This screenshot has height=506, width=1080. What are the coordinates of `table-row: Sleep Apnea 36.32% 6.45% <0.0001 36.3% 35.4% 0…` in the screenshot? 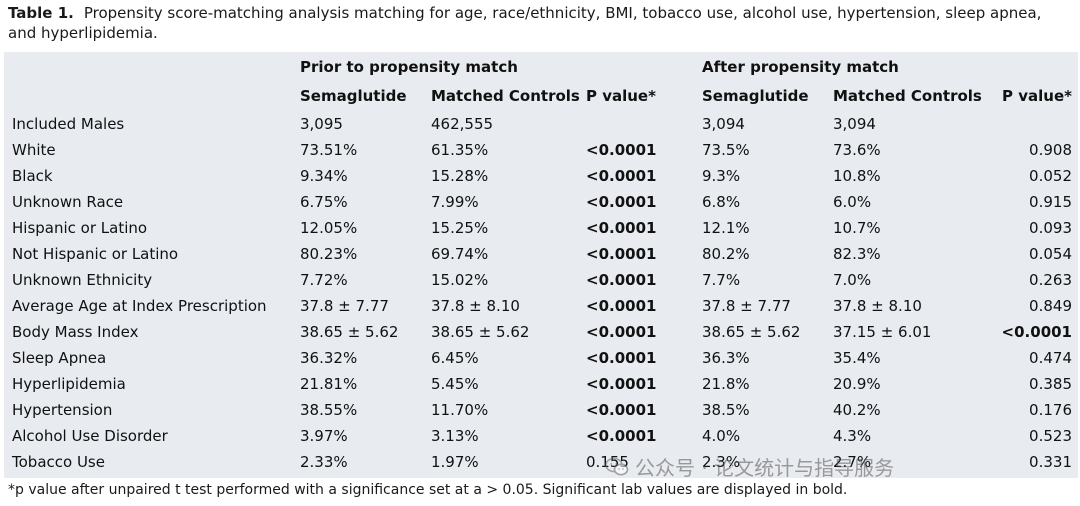 It's located at (541, 358).